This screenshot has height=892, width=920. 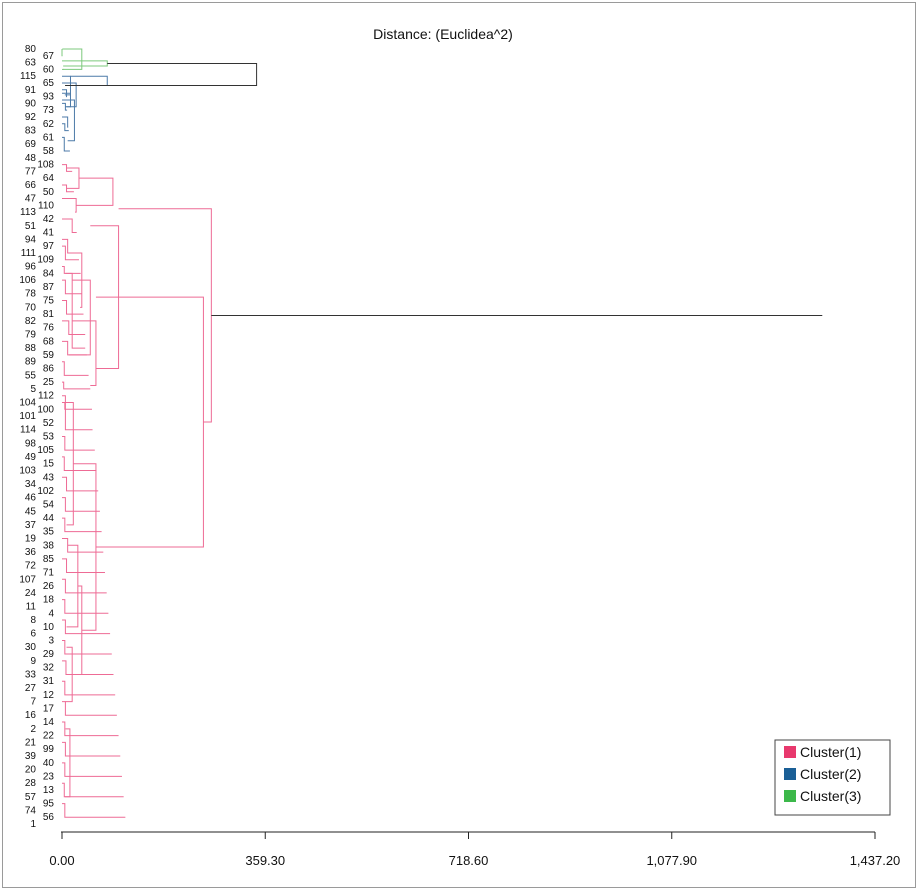 I want to click on leaf-label: 50, so click(x=49, y=192).